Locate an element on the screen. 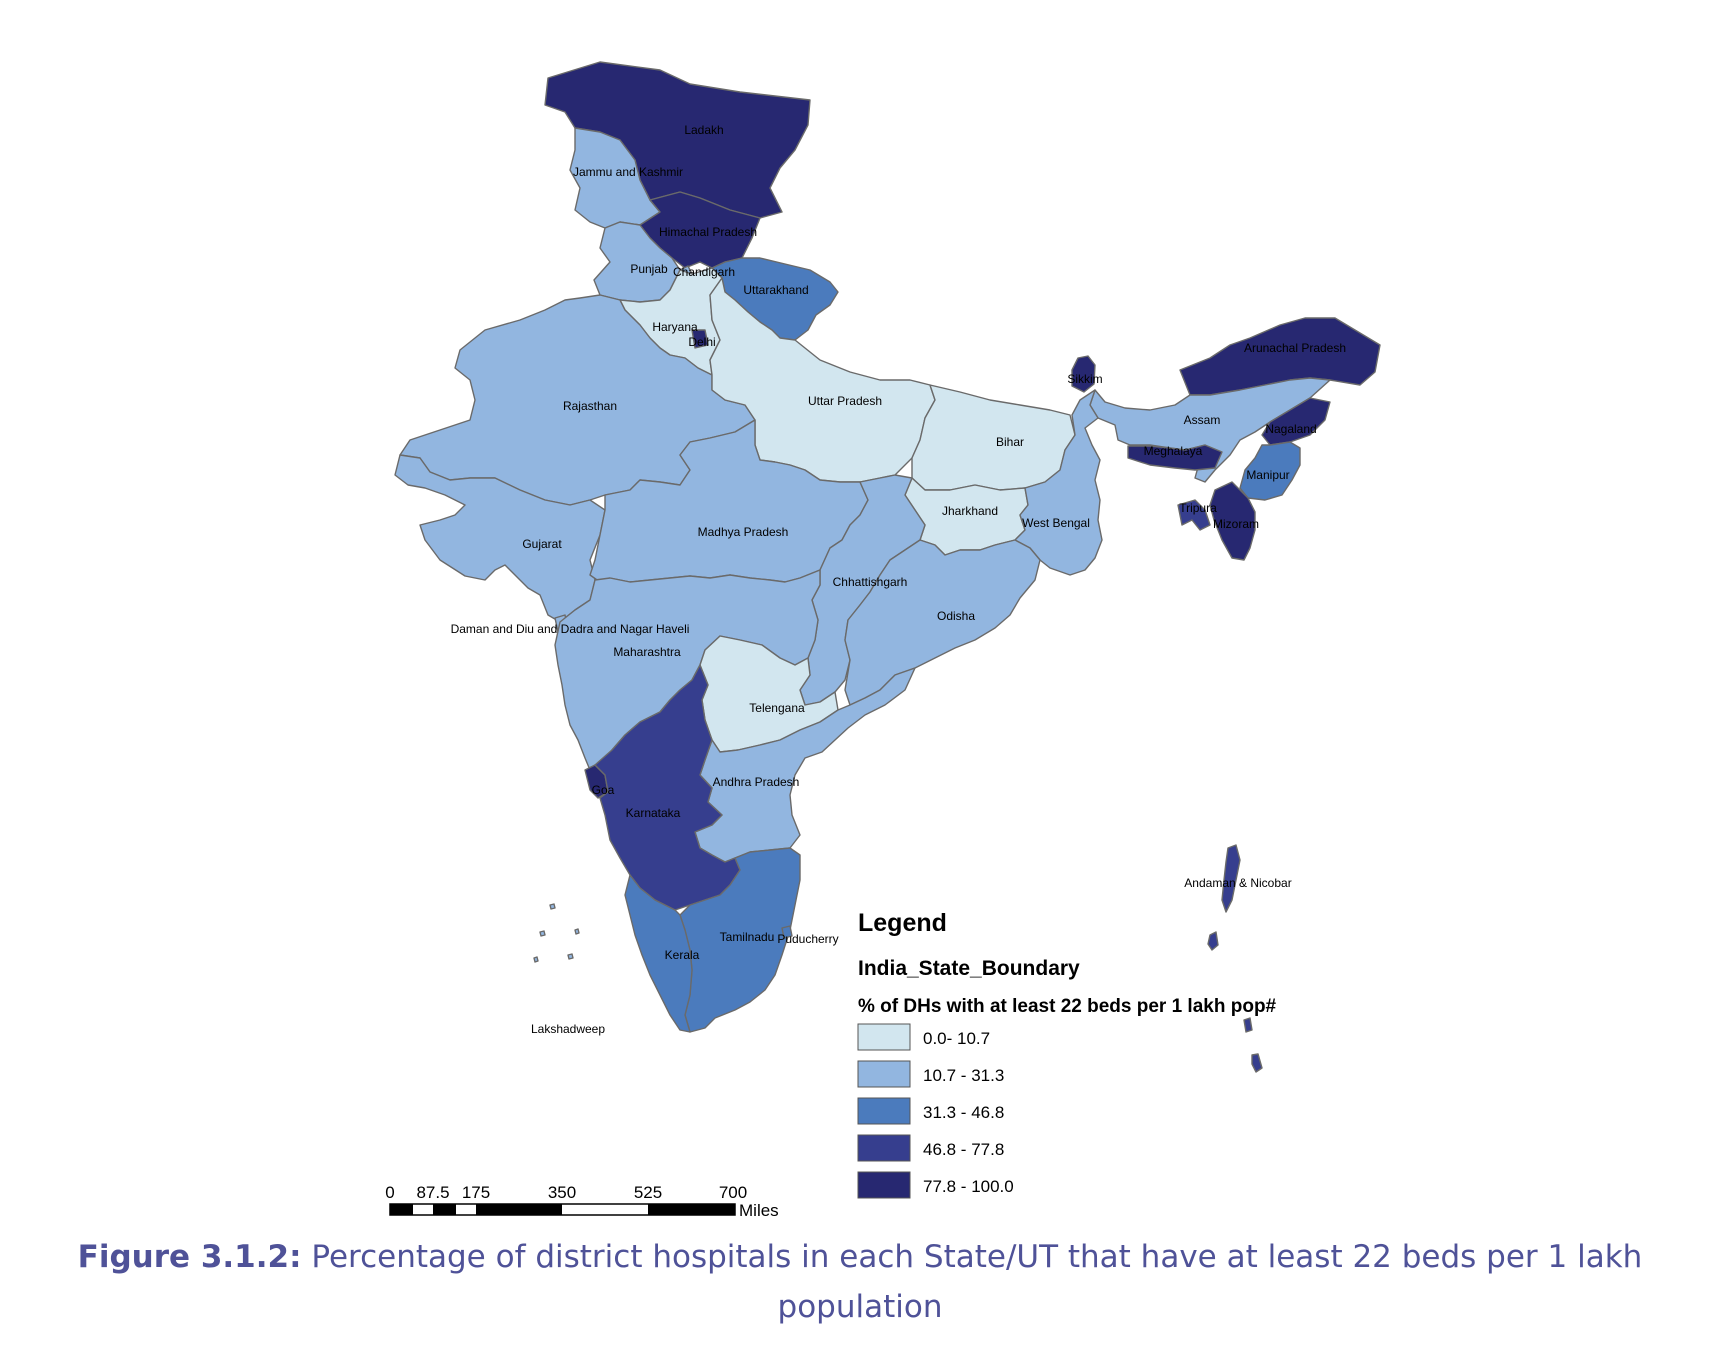 The height and width of the screenshot is (1358, 1720). label-telangana: Telengana is located at coordinates (777, 708).